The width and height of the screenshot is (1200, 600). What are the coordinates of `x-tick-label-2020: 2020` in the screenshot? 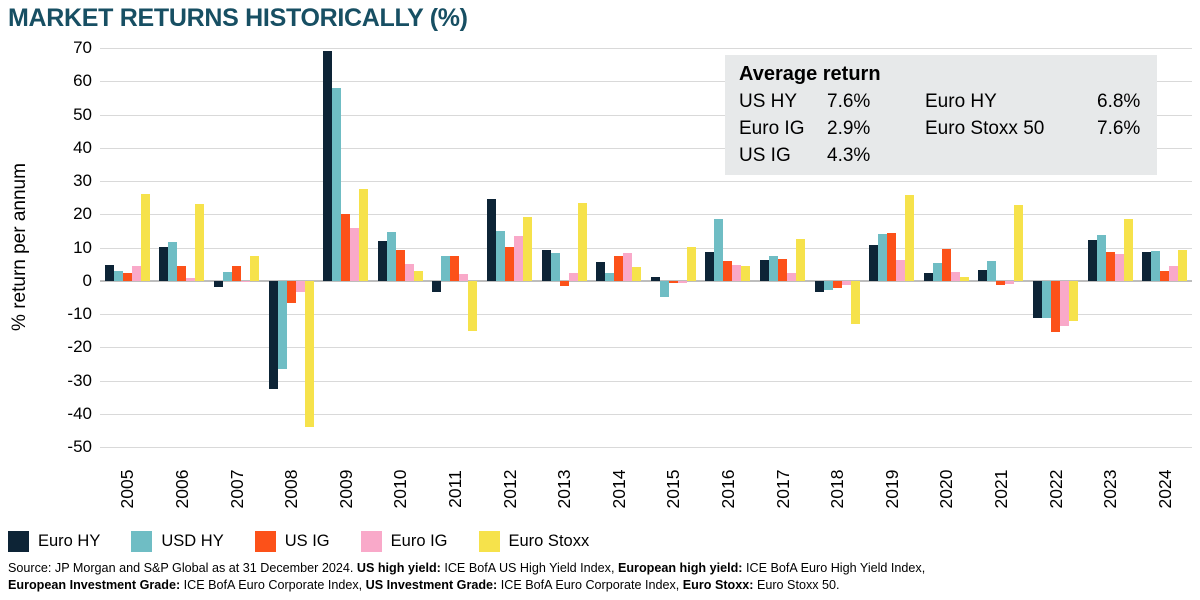 It's located at (945, 489).